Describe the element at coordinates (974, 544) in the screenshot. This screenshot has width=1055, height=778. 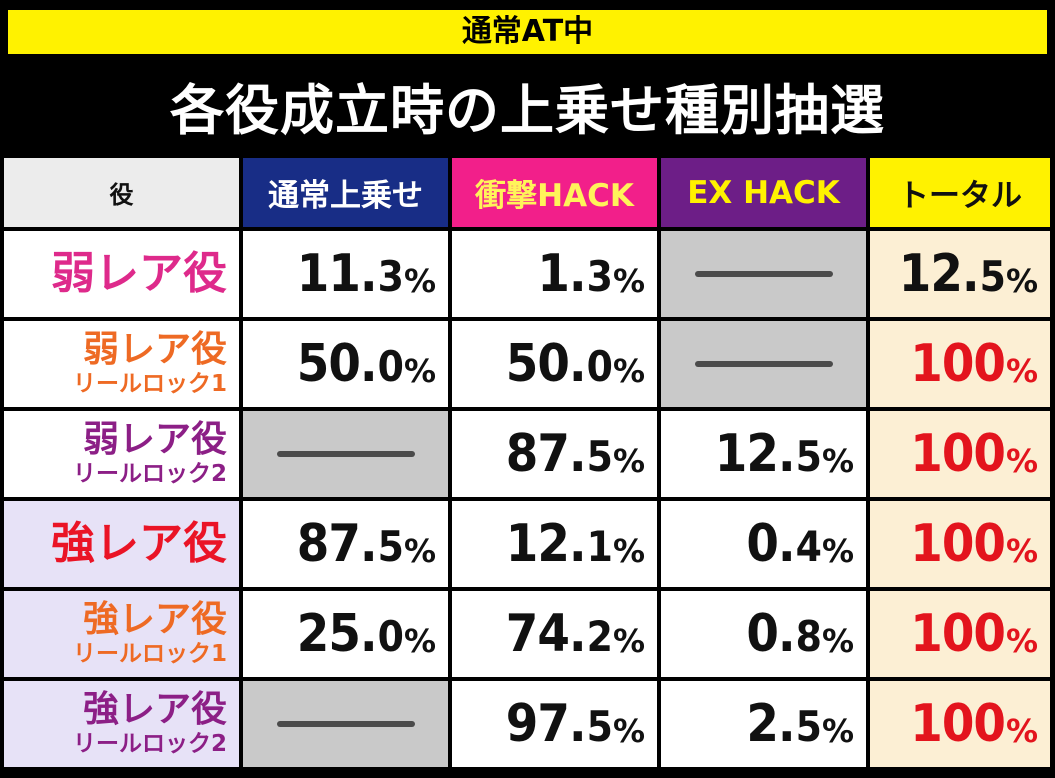
I see `value-4-total: 100%` at that location.